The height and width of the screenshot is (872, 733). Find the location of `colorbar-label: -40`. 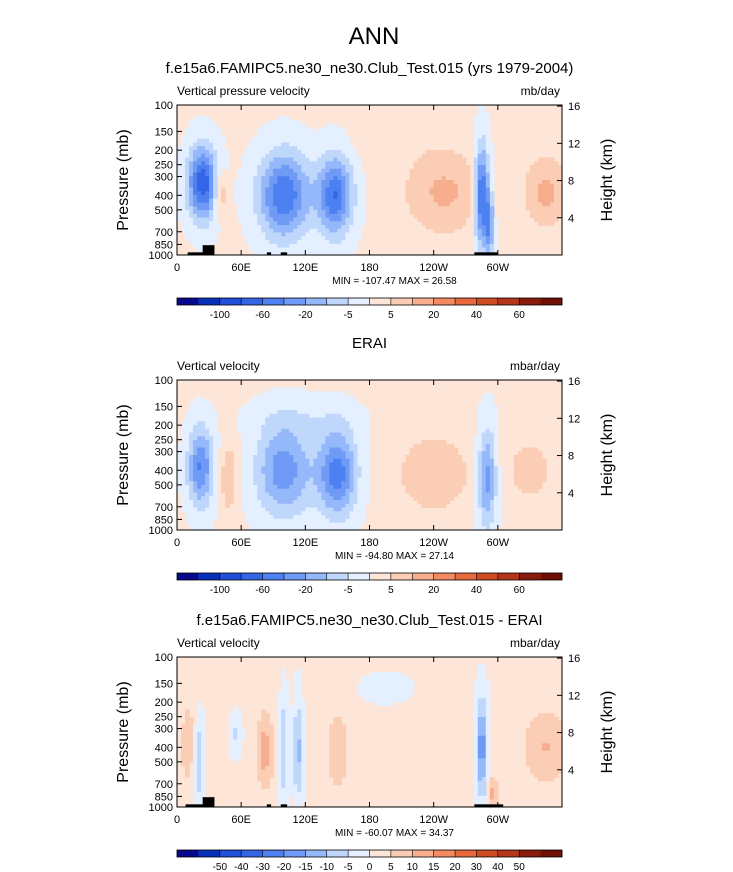

colorbar-label: -40 is located at coordinates (241, 867).